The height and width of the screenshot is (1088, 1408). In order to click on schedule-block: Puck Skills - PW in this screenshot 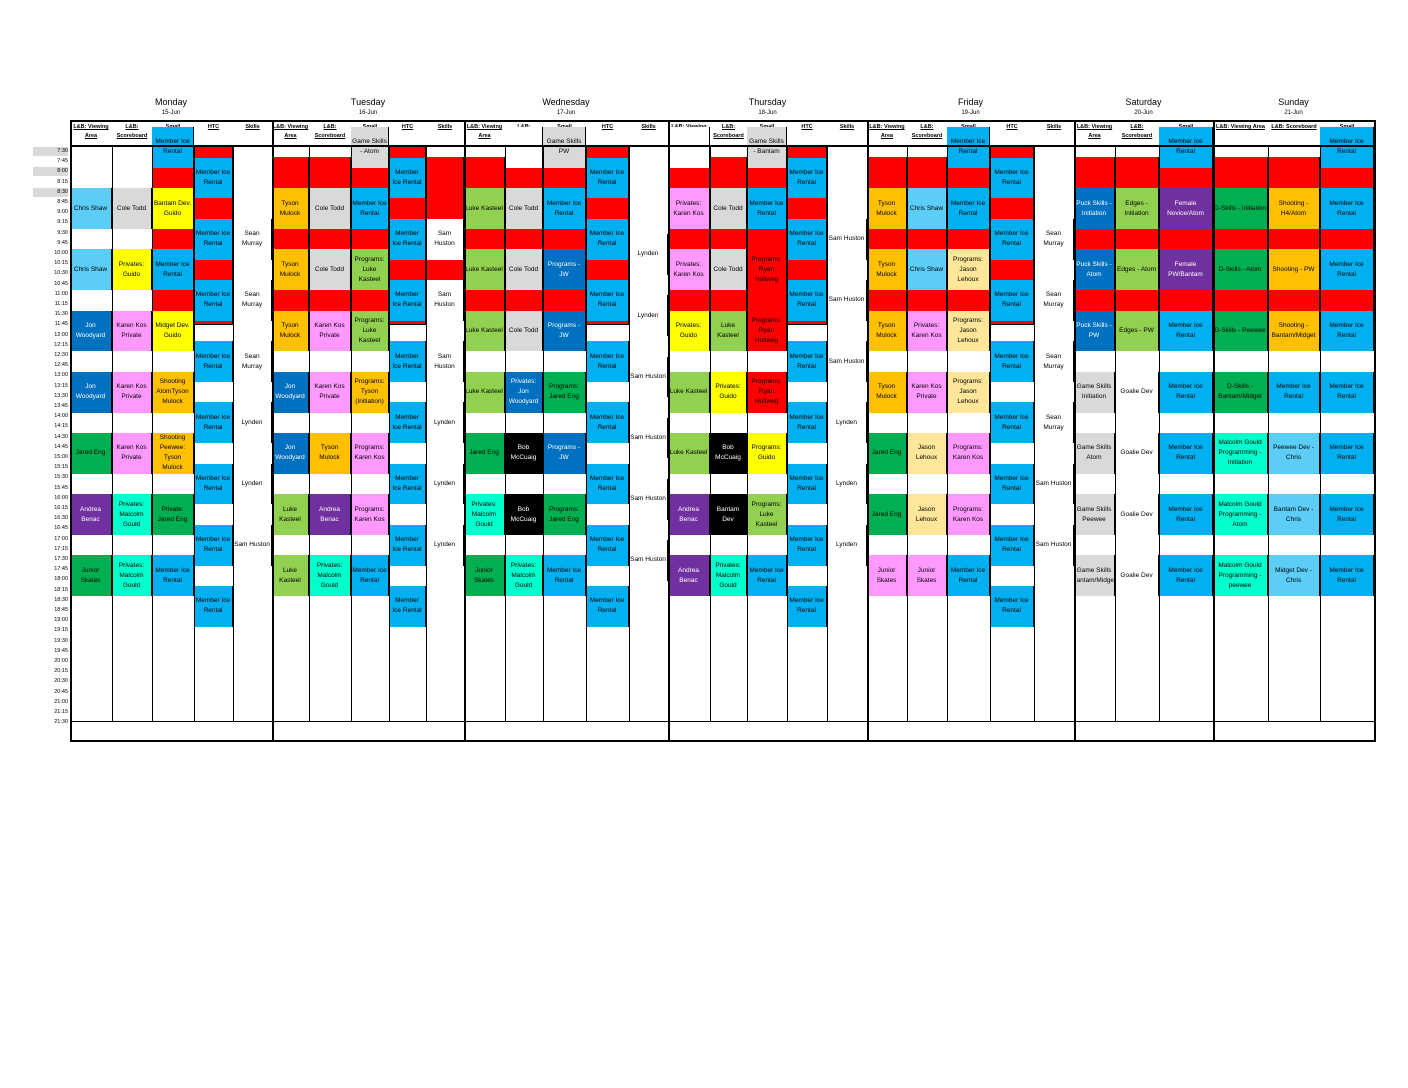, I will do `click(1094, 331)`.